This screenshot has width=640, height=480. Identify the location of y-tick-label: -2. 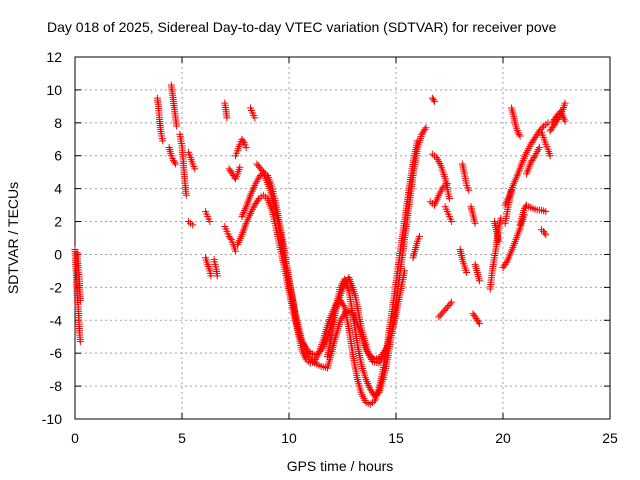
(56, 287).